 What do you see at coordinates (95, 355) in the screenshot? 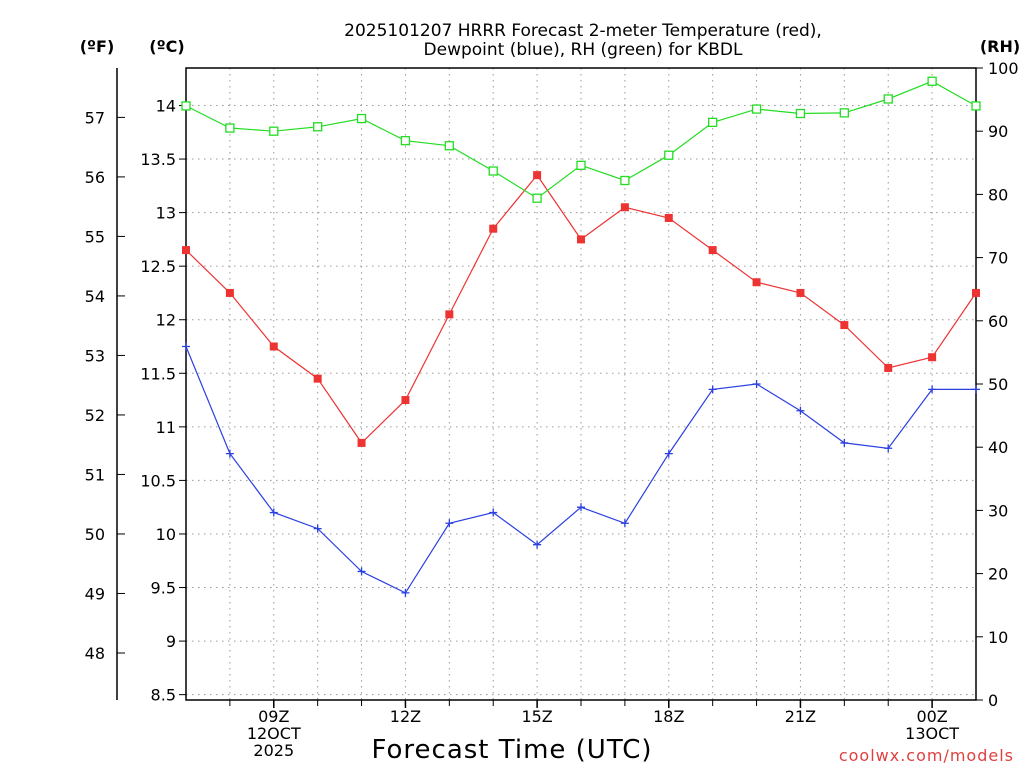
I see `fahrenheit-tick-label: 53` at bounding box center [95, 355].